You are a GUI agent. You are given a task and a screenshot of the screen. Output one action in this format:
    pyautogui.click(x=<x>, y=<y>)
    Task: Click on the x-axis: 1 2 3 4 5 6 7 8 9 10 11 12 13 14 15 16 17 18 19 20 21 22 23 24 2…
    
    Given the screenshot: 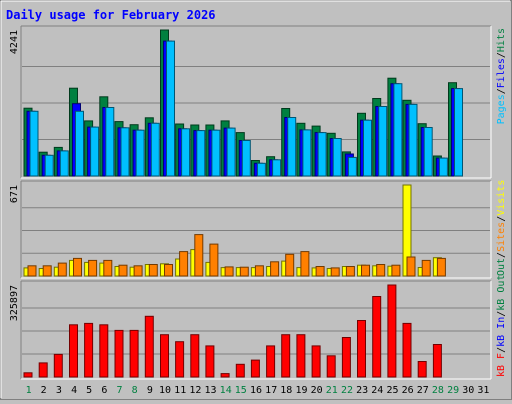 What is the action you would take?
    pyautogui.click(x=258, y=390)
    